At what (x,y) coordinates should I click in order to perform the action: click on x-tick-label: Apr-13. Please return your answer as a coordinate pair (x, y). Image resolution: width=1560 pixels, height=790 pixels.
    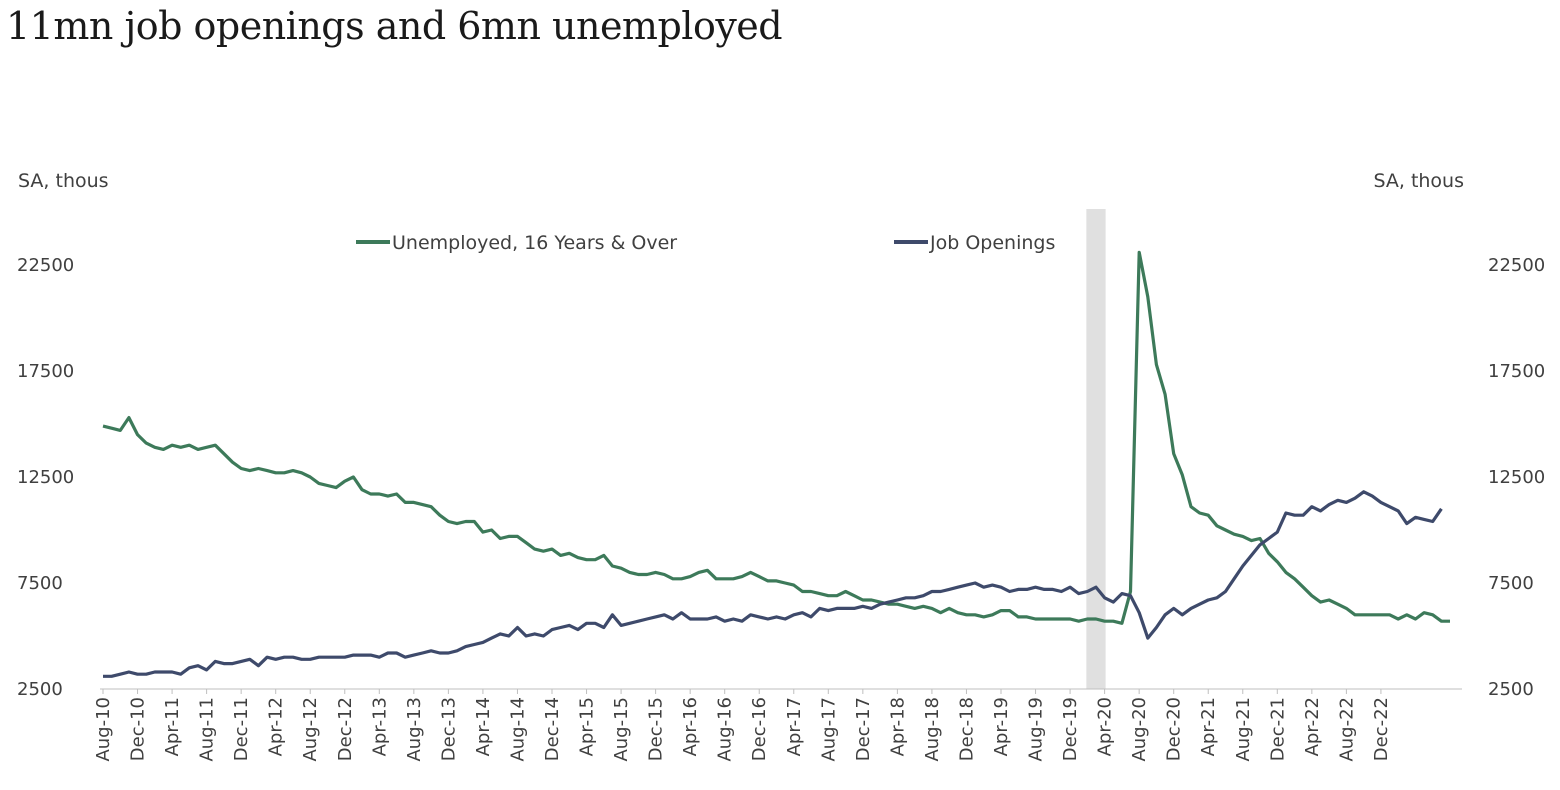
    Looking at the image, I should click on (379, 726).